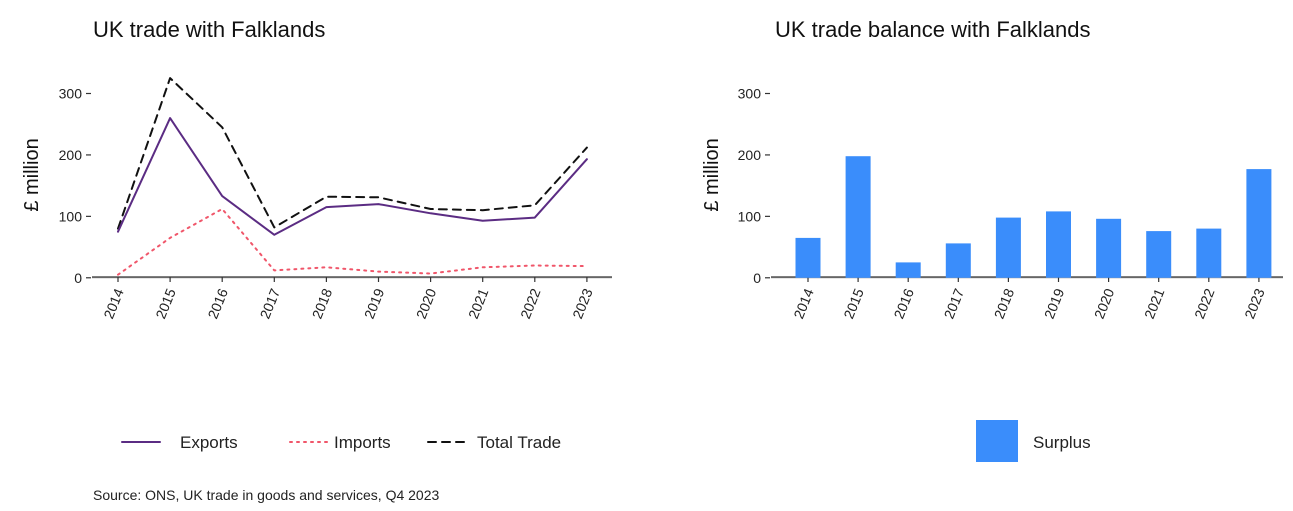 Image resolution: width=1293 pixels, height=511 pixels. I want to click on legend-label-exports: Exports, so click(209, 442).